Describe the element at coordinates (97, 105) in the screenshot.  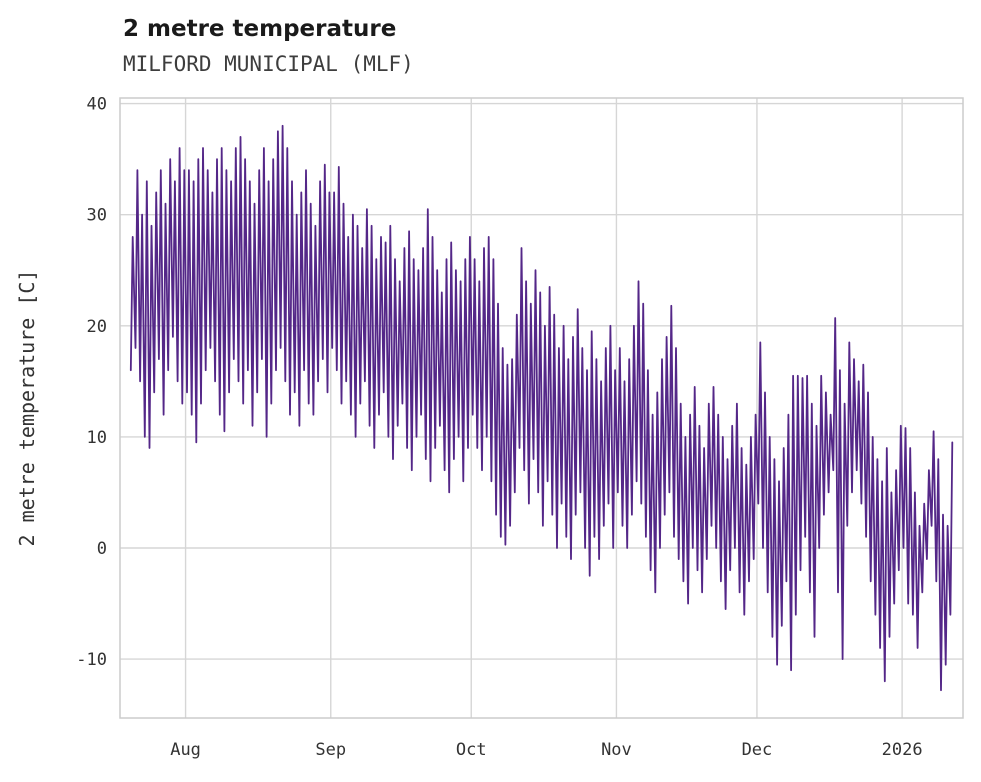
I see `y-tick-label: 40` at that location.